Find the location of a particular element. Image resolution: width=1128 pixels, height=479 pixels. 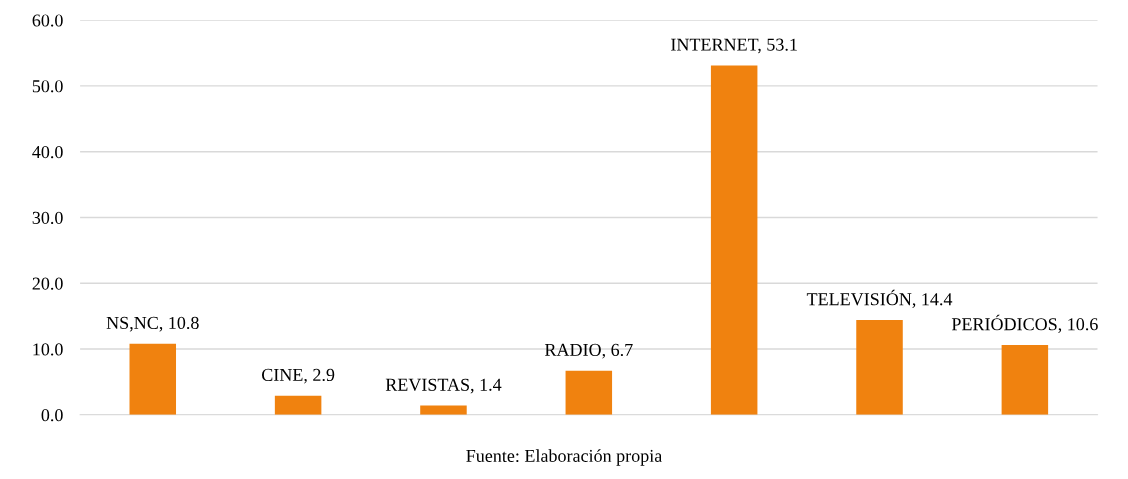

data-label: CINE, 2.9 is located at coordinates (298, 376).